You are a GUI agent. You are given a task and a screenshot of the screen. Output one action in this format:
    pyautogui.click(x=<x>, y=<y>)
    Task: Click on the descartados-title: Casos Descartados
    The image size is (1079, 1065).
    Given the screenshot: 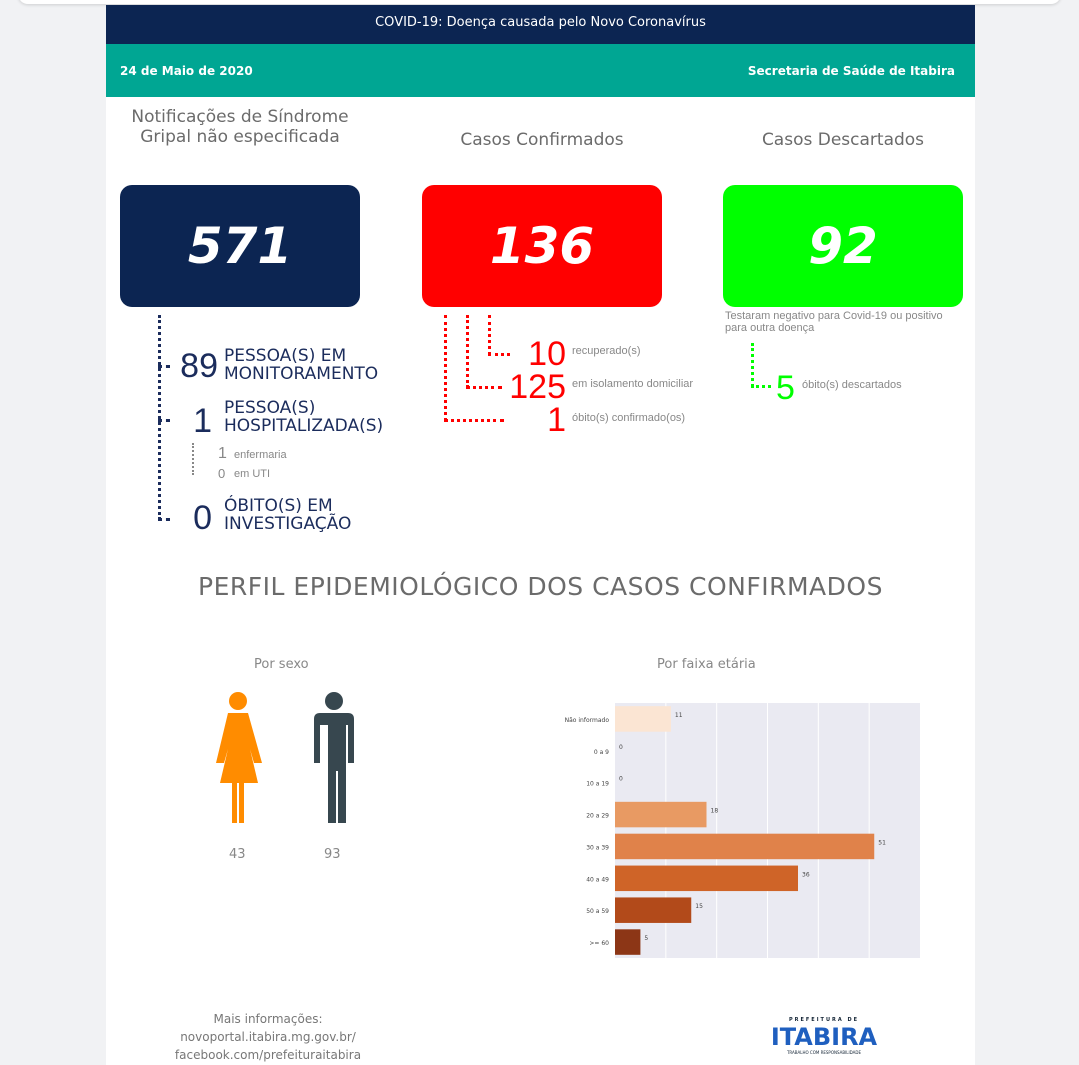 What is the action you would take?
    pyautogui.click(x=843, y=140)
    